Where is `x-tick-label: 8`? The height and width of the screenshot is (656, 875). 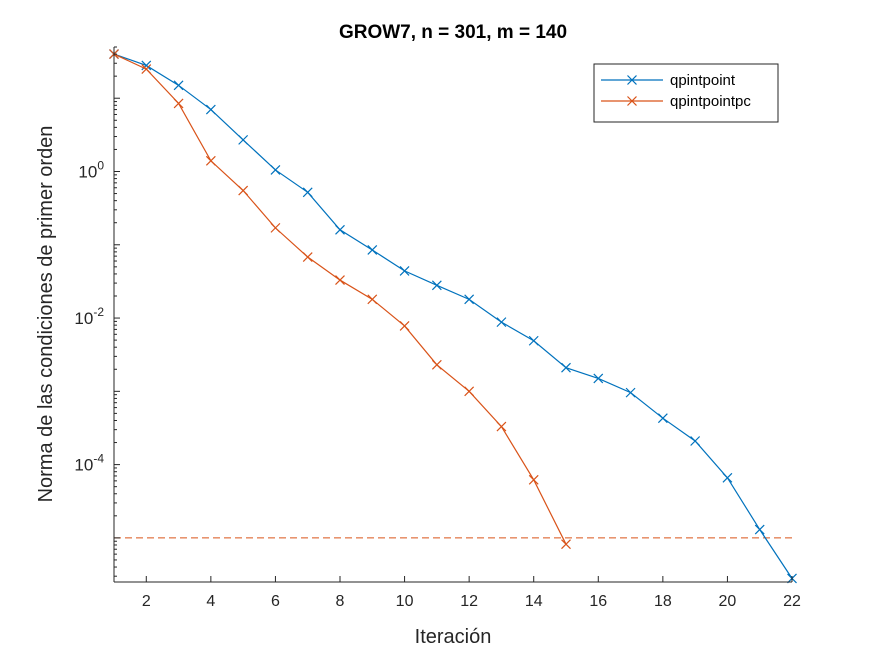
x-tick-label: 8 is located at coordinates (340, 601).